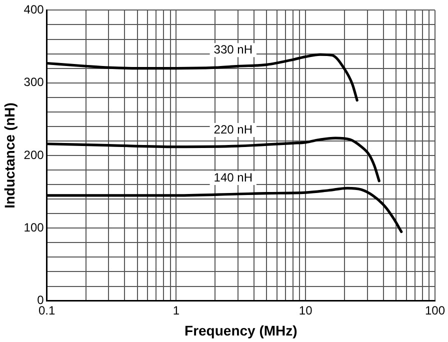 This screenshot has height=342, width=448. Describe the element at coordinates (233, 129) in the screenshot. I see `series-label: 220 nH` at that location.